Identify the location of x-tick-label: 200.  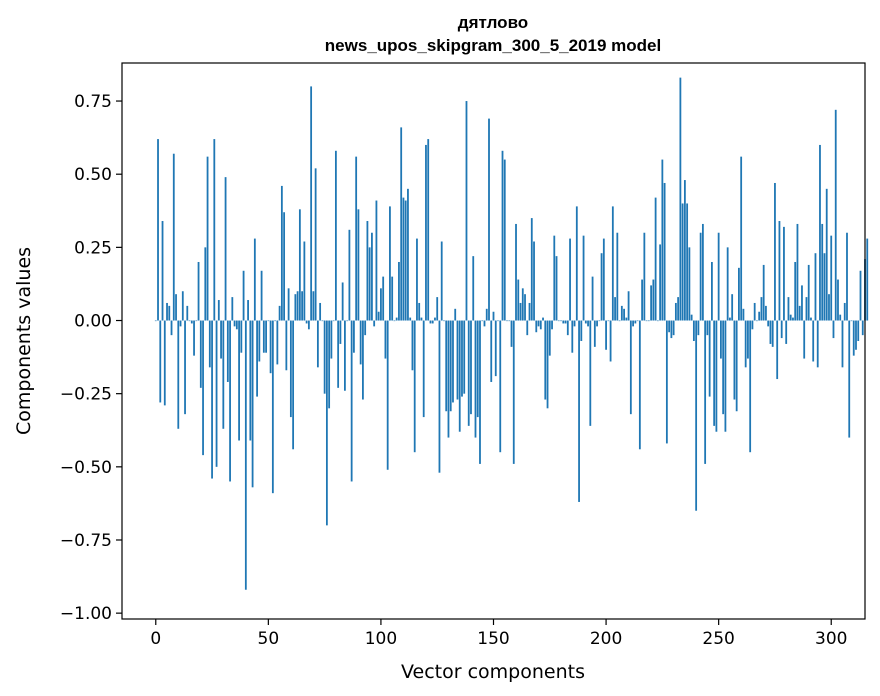
(606, 639).